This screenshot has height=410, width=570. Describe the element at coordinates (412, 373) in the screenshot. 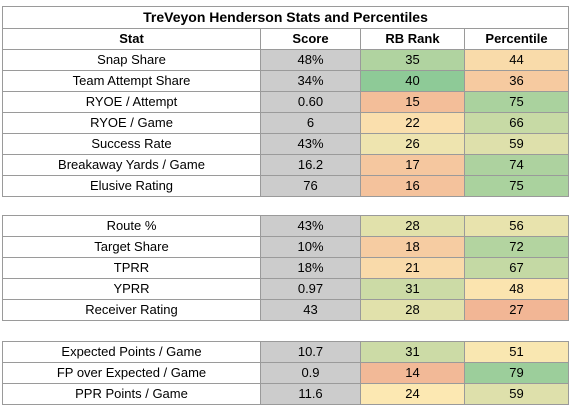

I see `rb-rank-cell: 14` at that location.